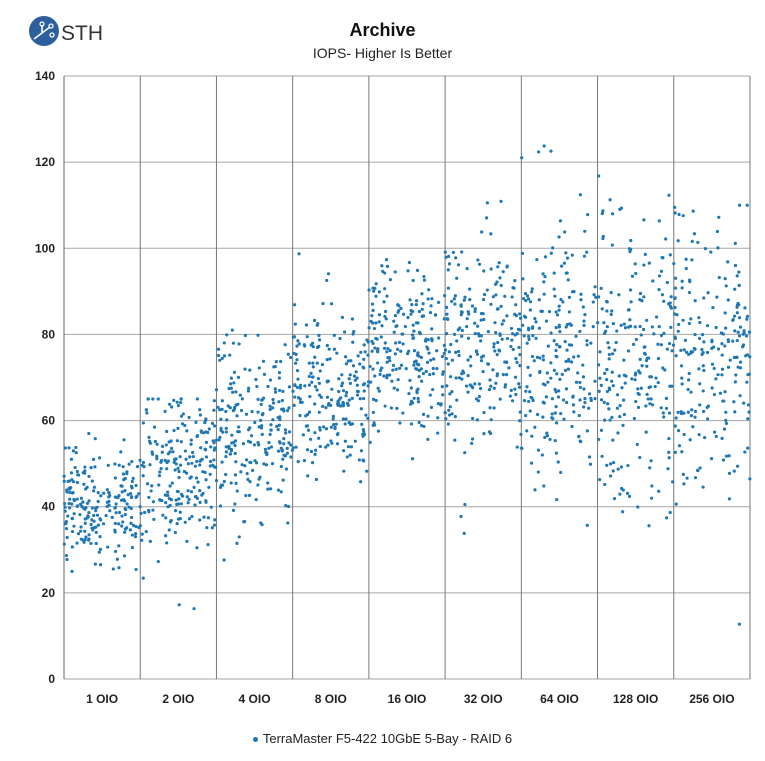 This screenshot has height=761, width=765. Describe the element at coordinates (82, 33) in the screenshot. I see `svg-text: STH` at that location.